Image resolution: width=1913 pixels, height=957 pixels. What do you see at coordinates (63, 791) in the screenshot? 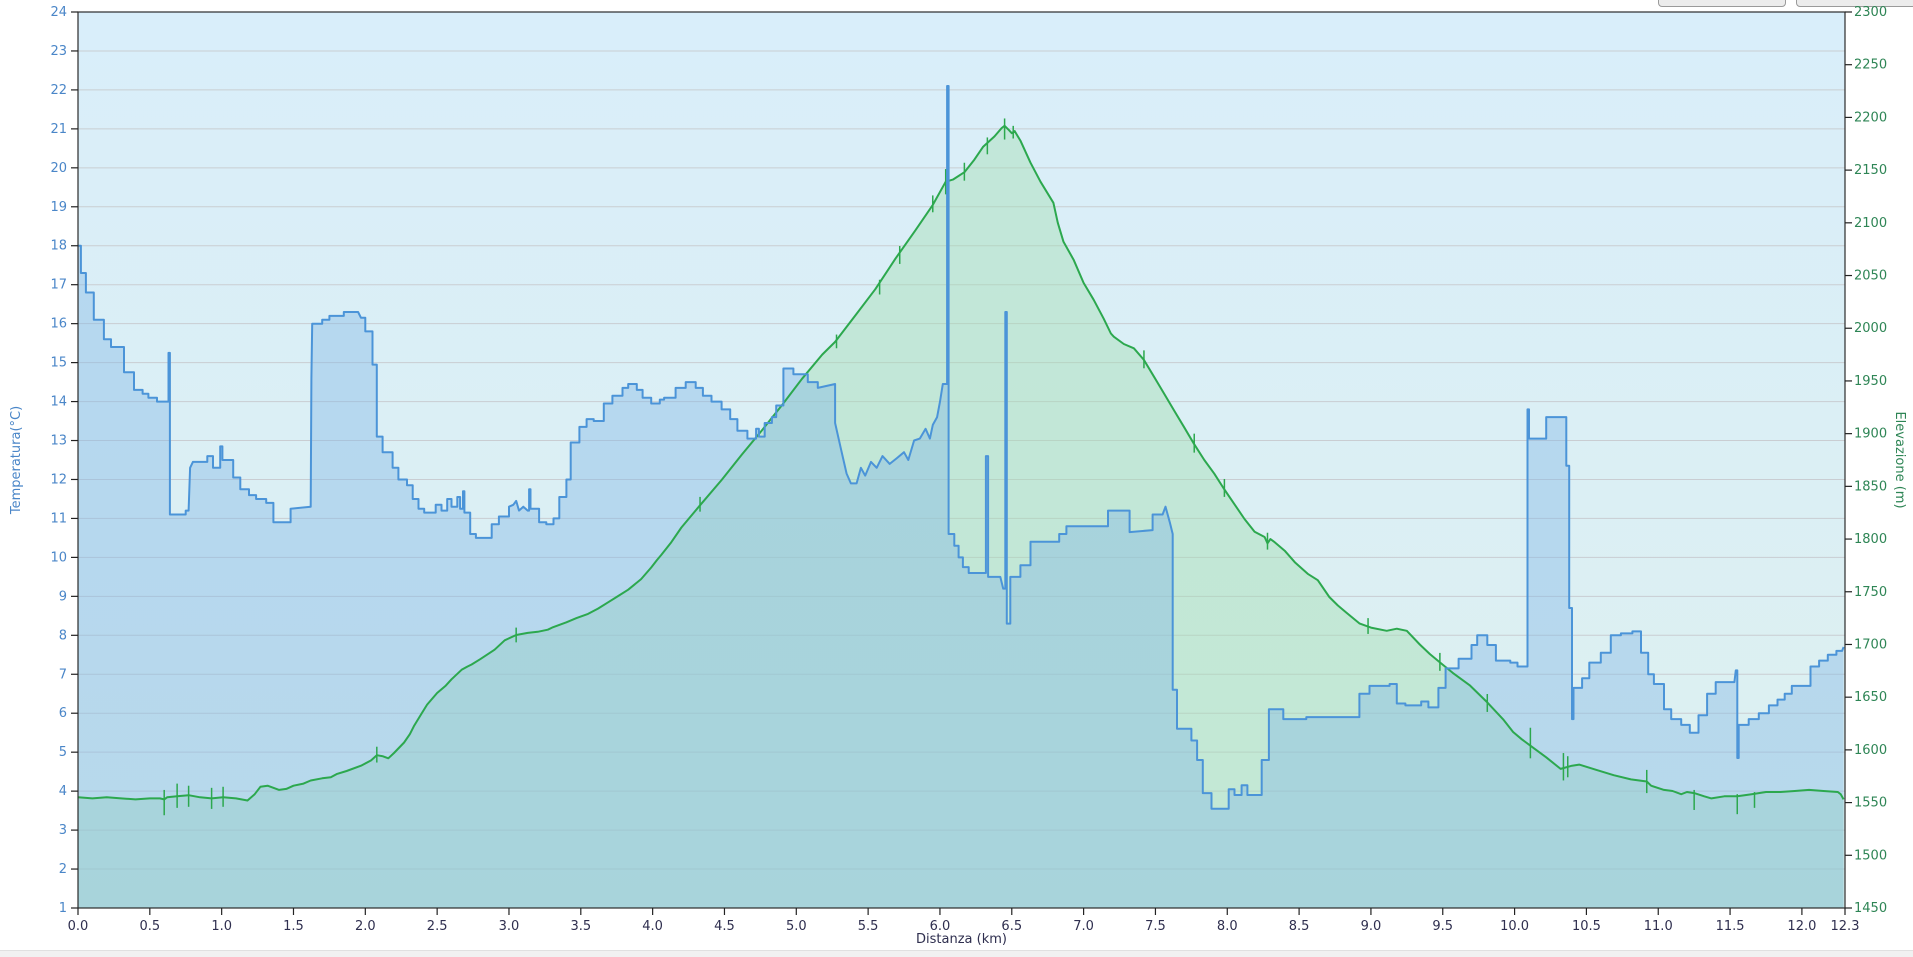
I see `left-axis-tick-label: 4` at bounding box center [63, 791].